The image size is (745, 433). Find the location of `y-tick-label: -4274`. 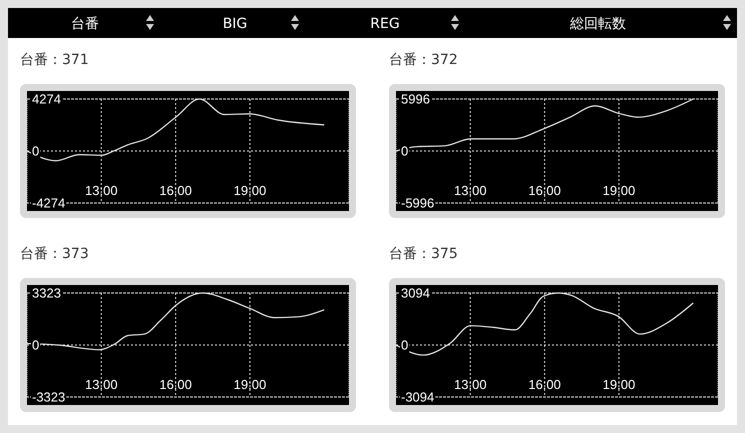

y-tick-label: -4274 is located at coordinates (49, 203).